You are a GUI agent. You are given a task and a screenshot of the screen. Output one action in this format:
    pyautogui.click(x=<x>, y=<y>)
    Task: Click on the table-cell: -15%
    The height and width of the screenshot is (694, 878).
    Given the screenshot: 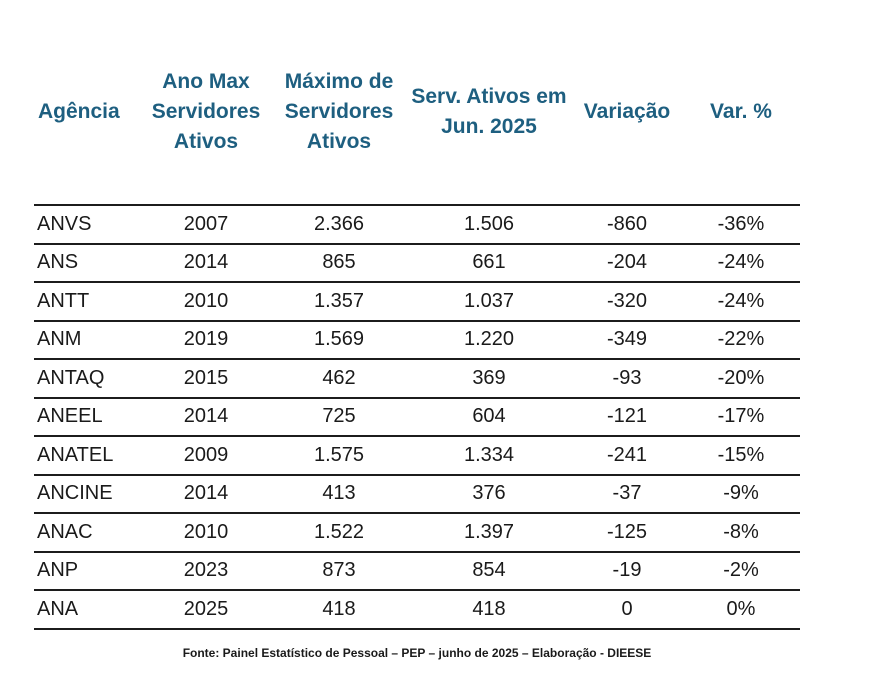 What is the action you would take?
    pyautogui.click(x=741, y=455)
    